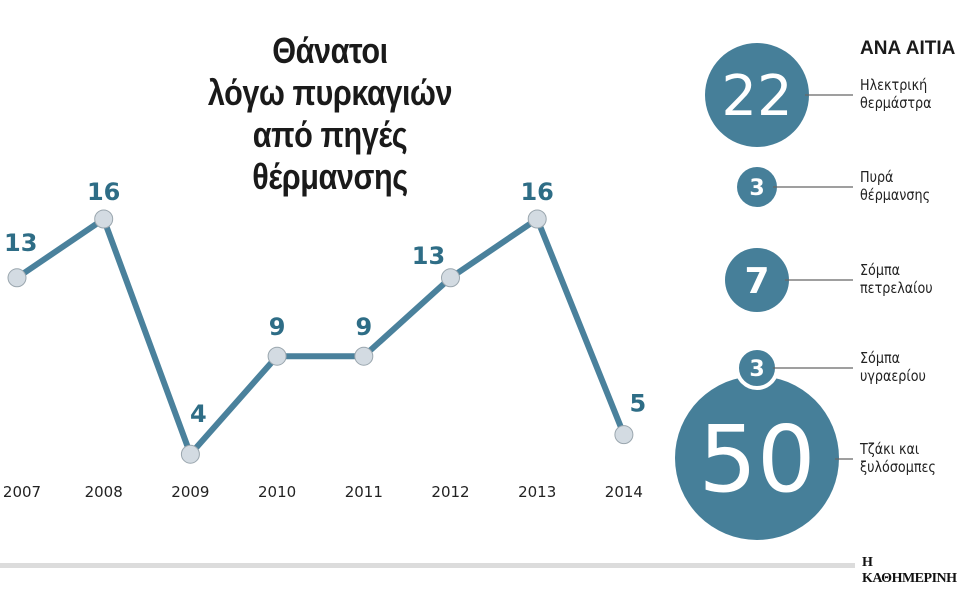 This screenshot has width=960, height=600. I want to click on title-line: θέρμανσης, so click(330, 176).